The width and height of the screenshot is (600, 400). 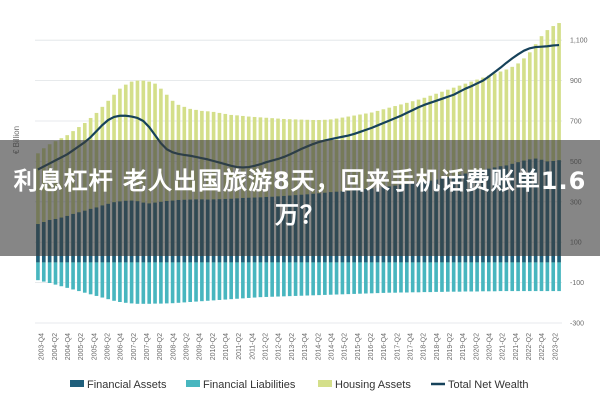 I want to click on x-tick-label: 2004-Q2, so click(x=55, y=346).